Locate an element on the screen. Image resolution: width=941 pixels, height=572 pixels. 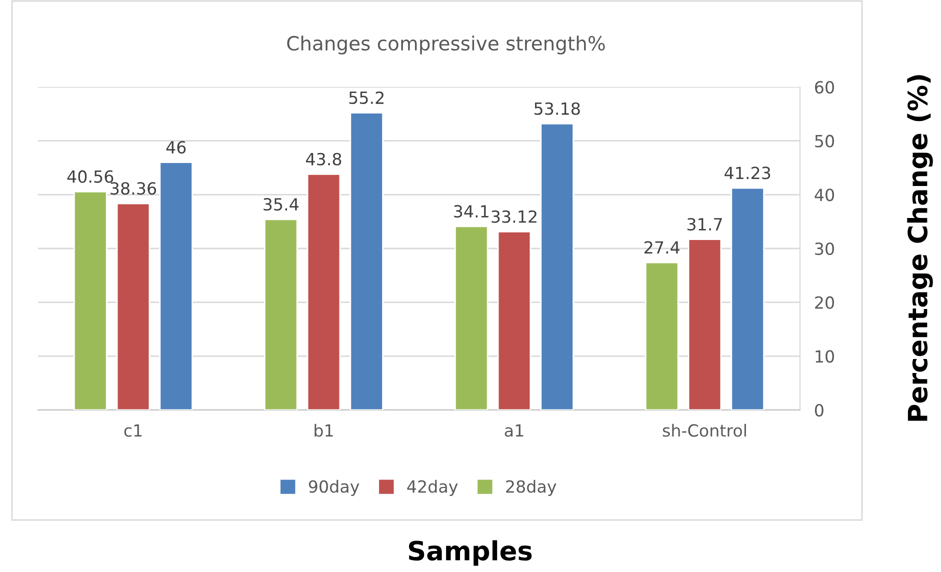
data-label: 38.36 is located at coordinates (133, 188).